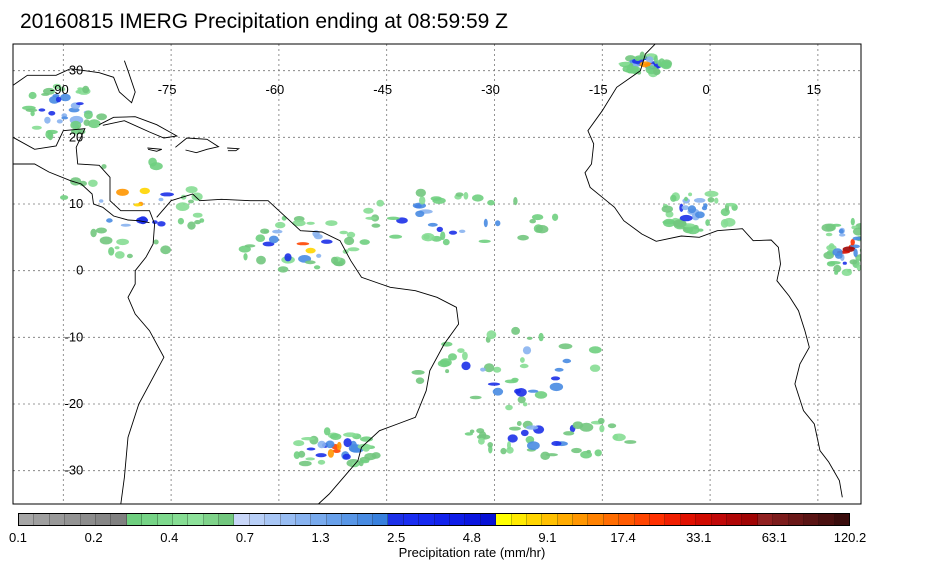 This screenshot has height=571, width=944. I want to click on longitude-labels: -90 -75 -60 -45 -30 -15 0 15, so click(435, 89).